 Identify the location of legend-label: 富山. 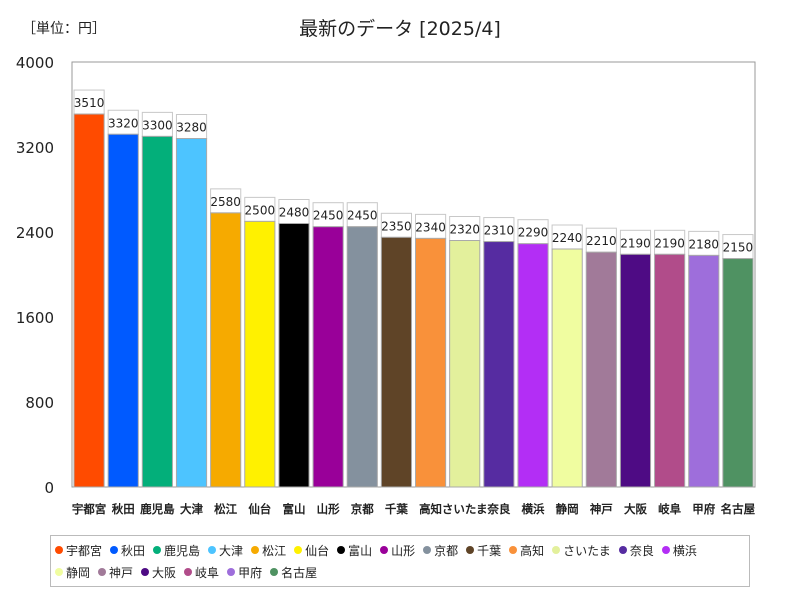
(360, 550).